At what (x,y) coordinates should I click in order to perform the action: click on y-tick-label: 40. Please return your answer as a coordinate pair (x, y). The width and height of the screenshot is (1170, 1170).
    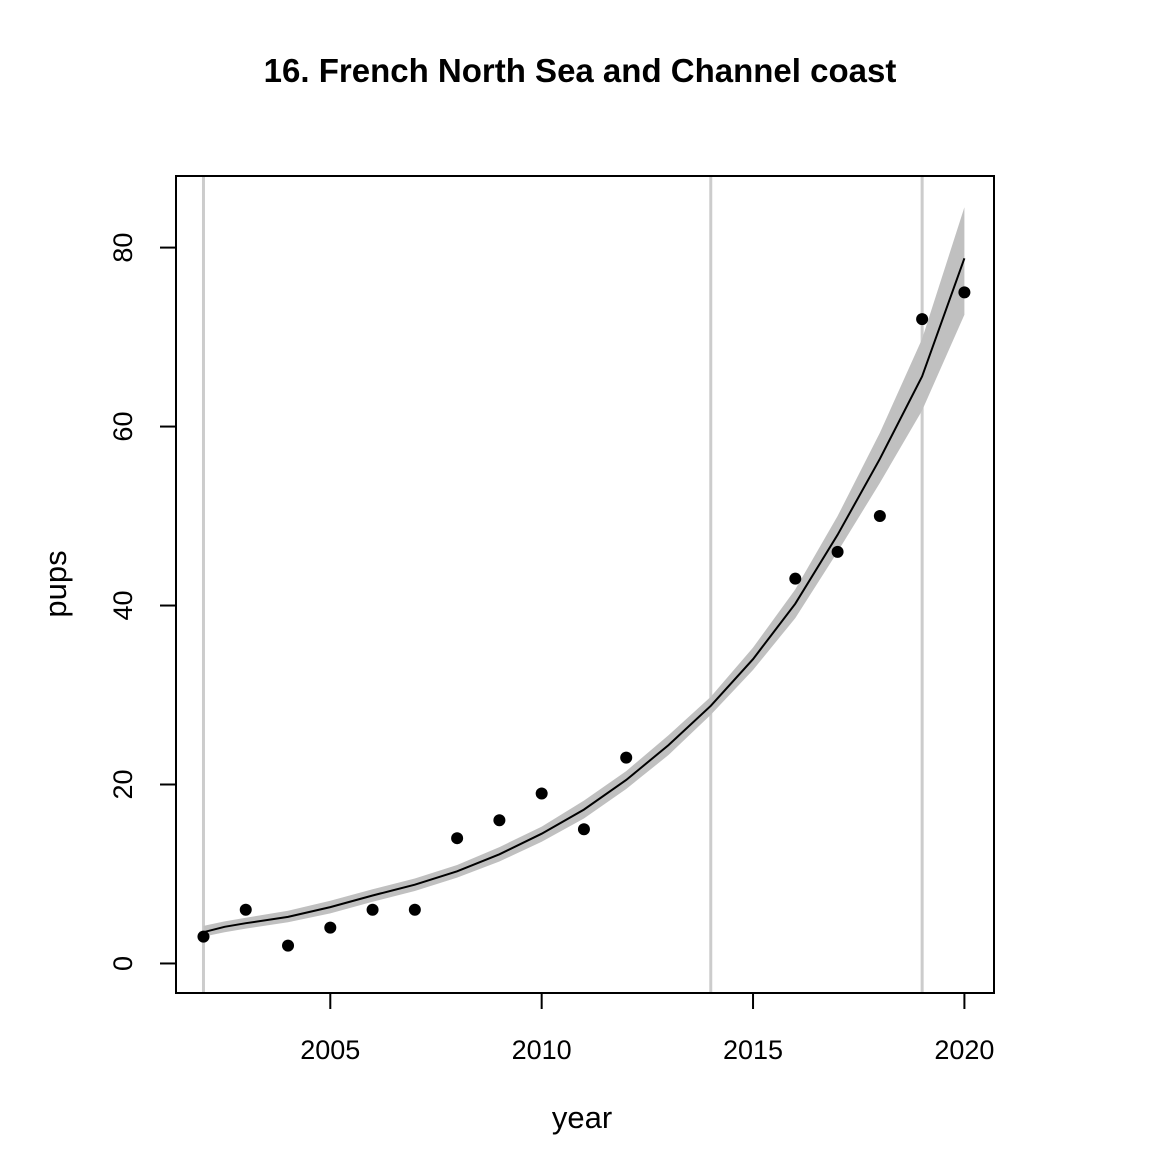
    Looking at the image, I should click on (123, 606).